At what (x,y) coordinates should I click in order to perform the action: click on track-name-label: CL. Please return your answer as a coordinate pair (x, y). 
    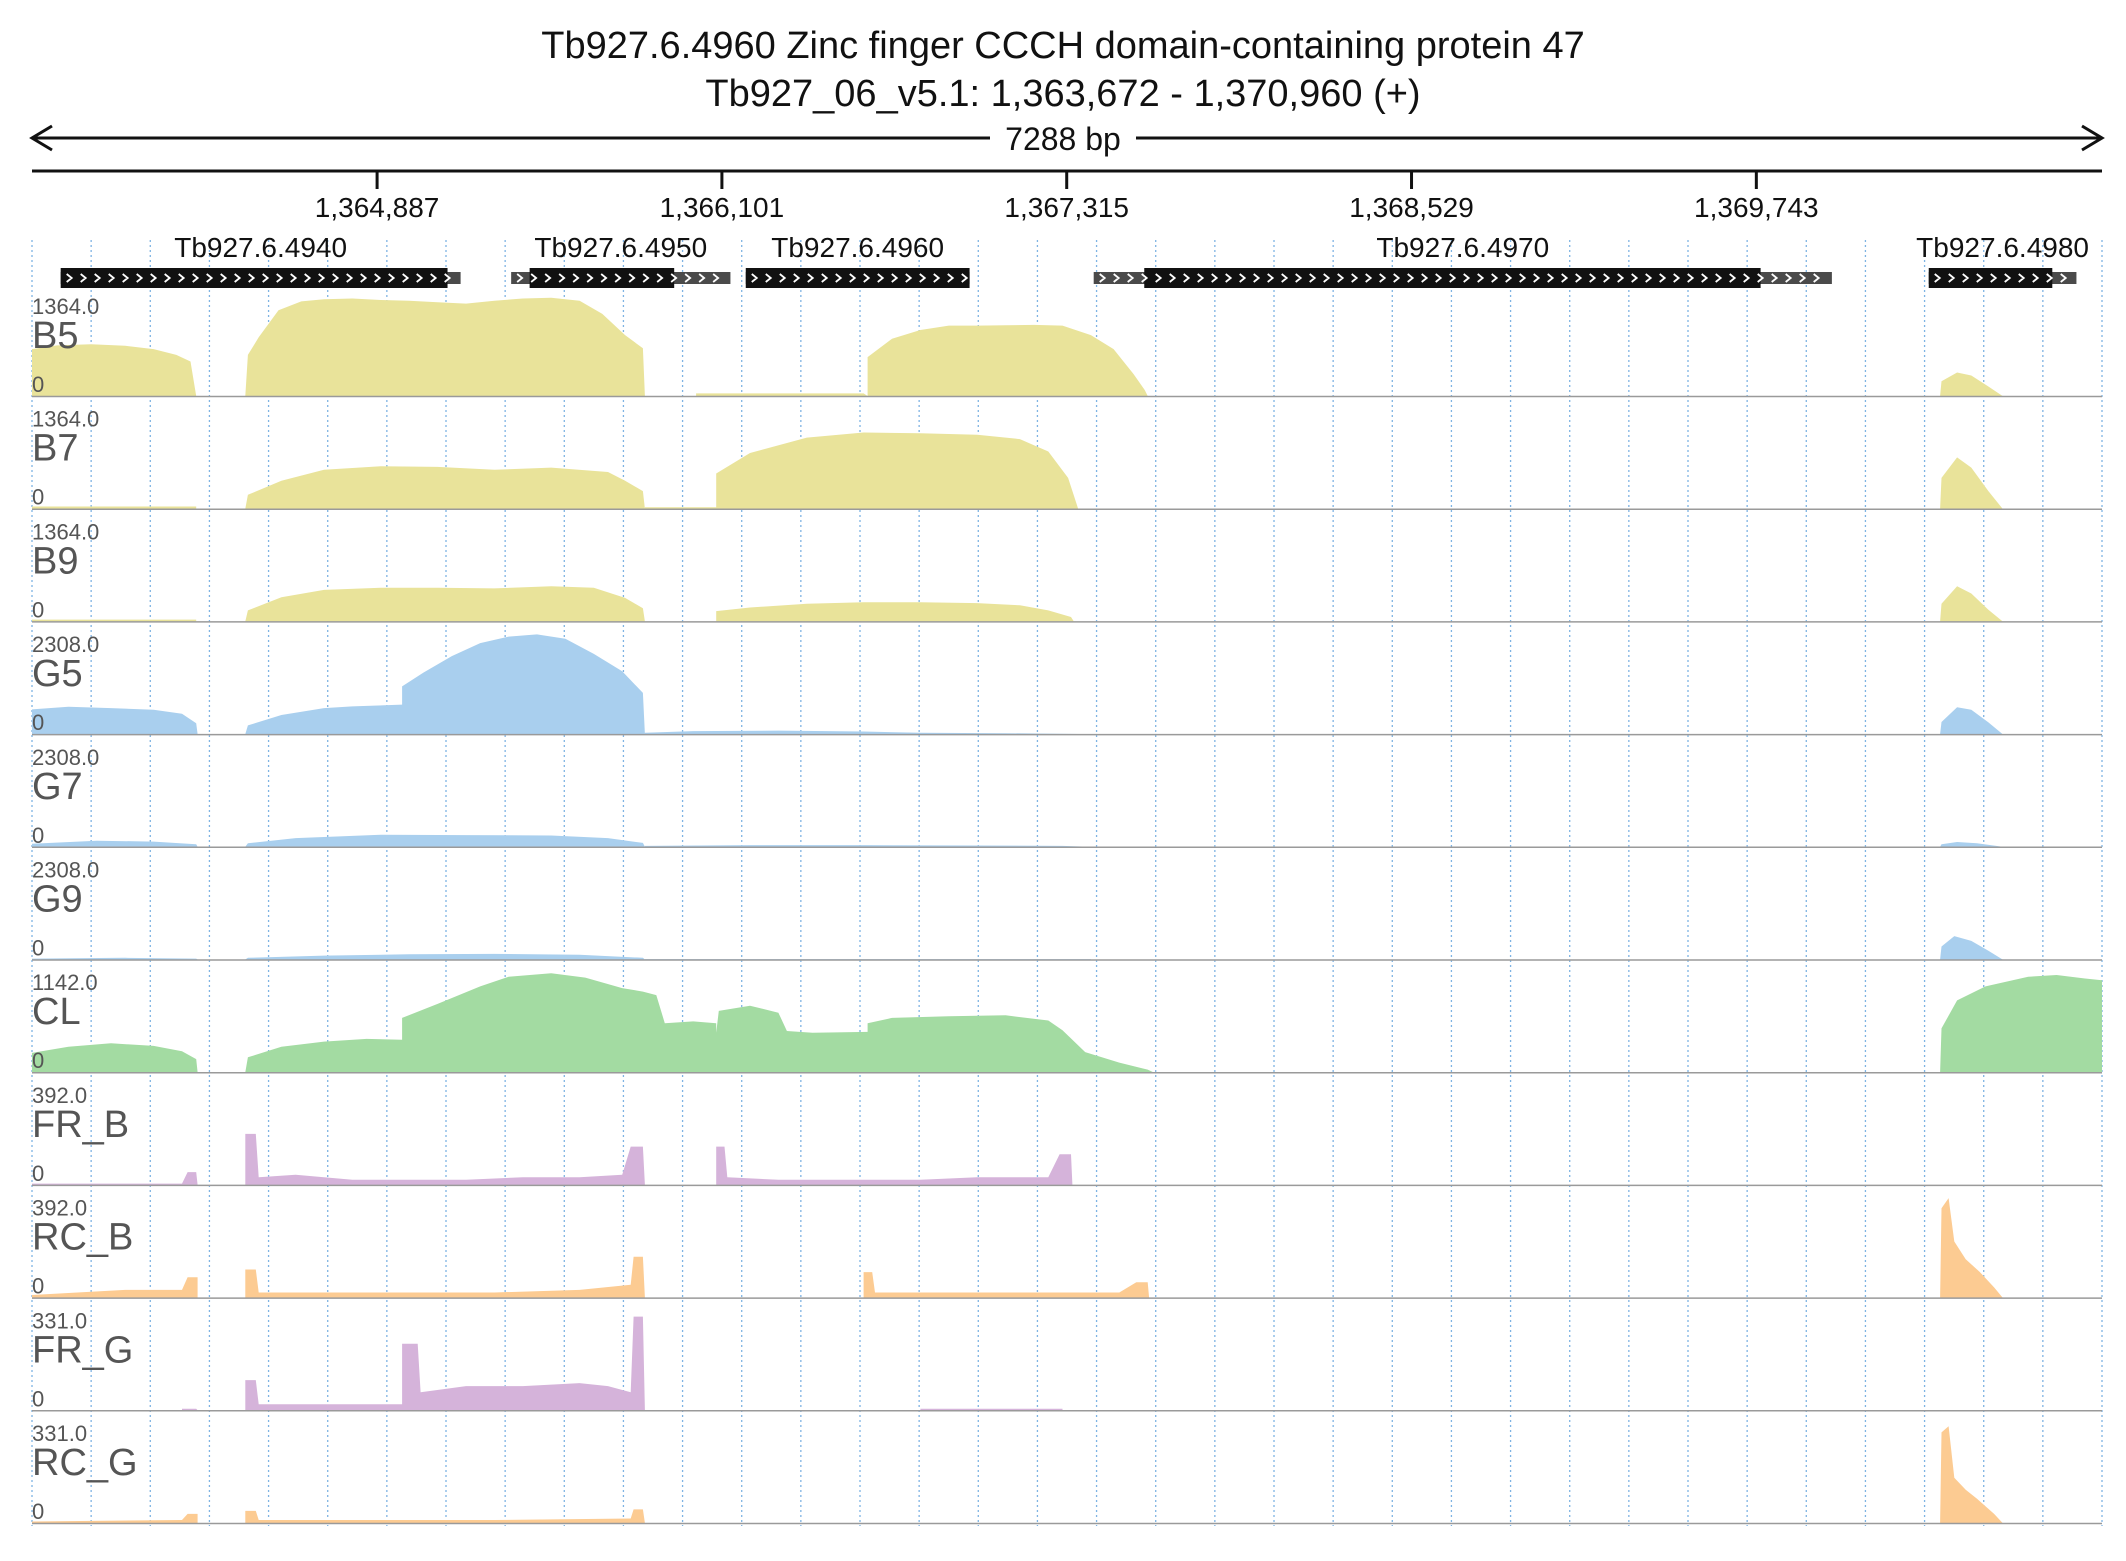
    Looking at the image, I should click on (56, 1012).